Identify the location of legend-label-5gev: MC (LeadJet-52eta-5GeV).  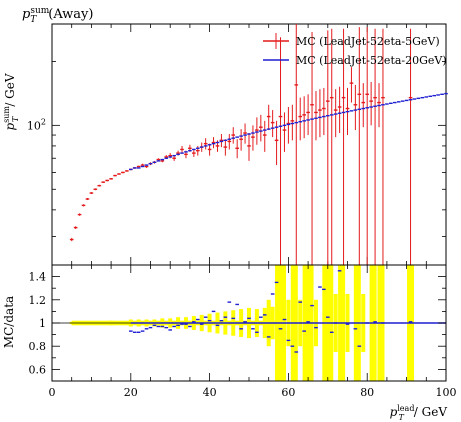
(368, 41).